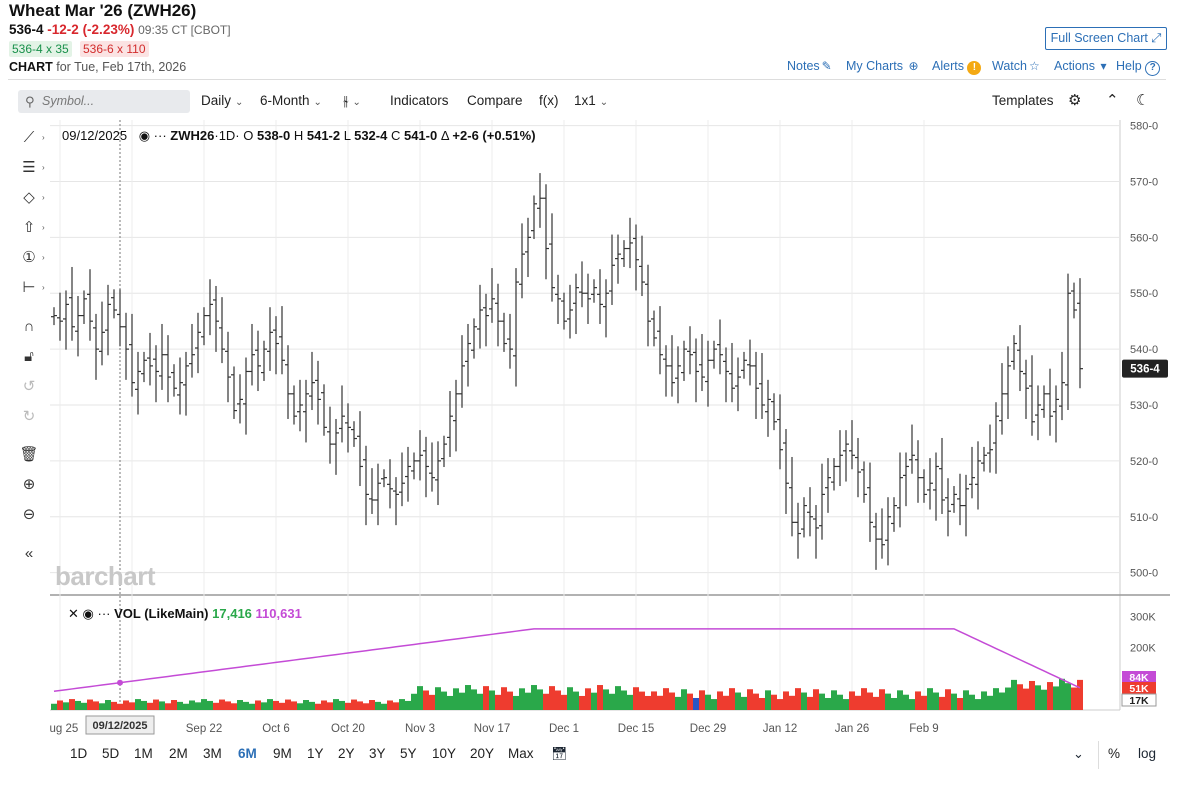 The height and width of the screenshot is (786, 1182). Describe the element at coordinates (482, 753) in the screenshot. I see `period-20y: 20Y` at that location.